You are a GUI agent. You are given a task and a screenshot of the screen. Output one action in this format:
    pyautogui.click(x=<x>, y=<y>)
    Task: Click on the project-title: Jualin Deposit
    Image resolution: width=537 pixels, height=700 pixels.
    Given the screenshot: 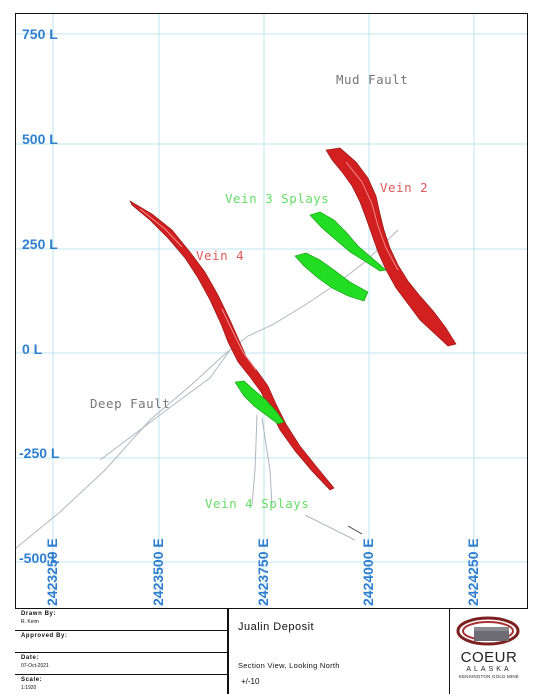 What is the action you would take?
    pyautogui.click(x=276, y=627)
    